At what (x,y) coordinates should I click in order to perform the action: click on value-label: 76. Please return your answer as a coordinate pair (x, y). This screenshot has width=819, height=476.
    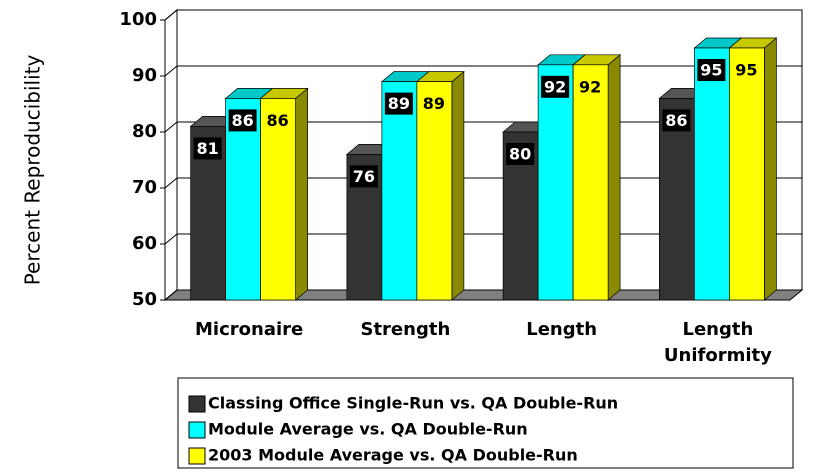
    Looking at the image, I should click on (364, 176).